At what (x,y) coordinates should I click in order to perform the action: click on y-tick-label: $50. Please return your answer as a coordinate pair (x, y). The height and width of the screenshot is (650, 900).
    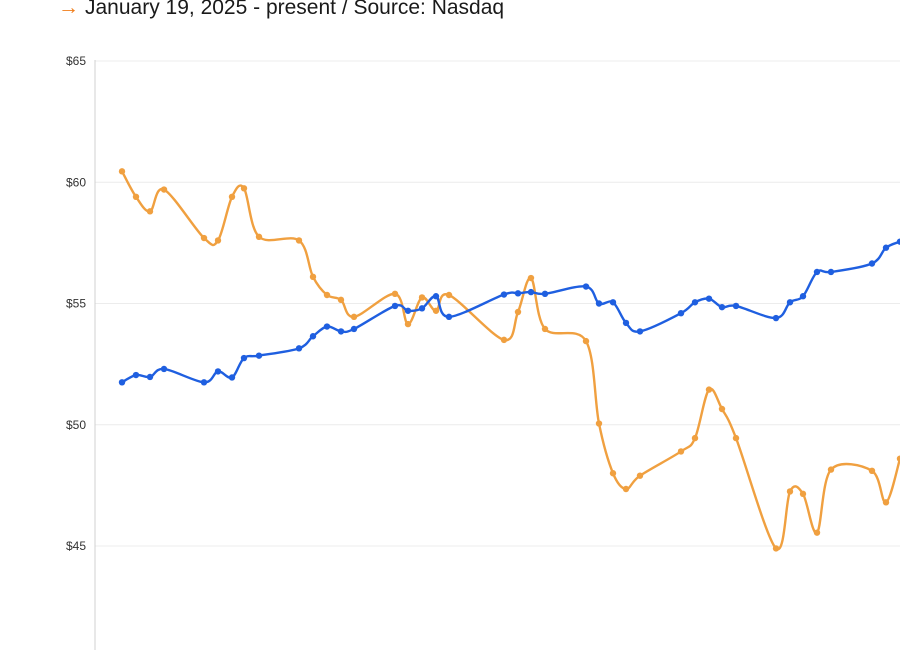
    Looking at the image, I should click on (76, 425).